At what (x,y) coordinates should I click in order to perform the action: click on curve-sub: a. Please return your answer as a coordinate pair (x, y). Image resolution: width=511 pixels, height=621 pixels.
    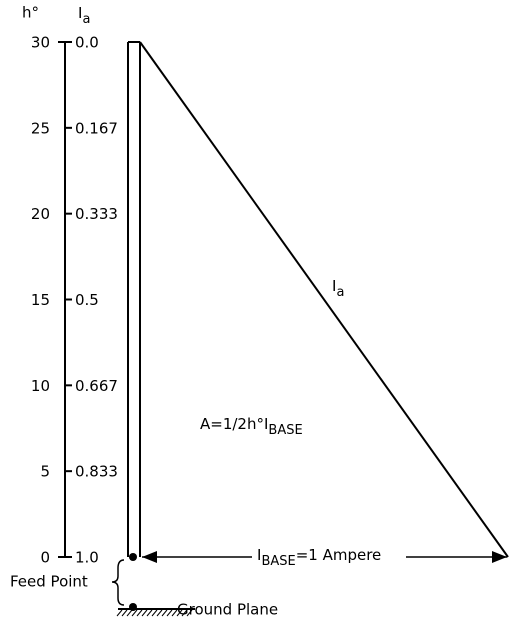
    Looking at the image, I should click on (340, 292).